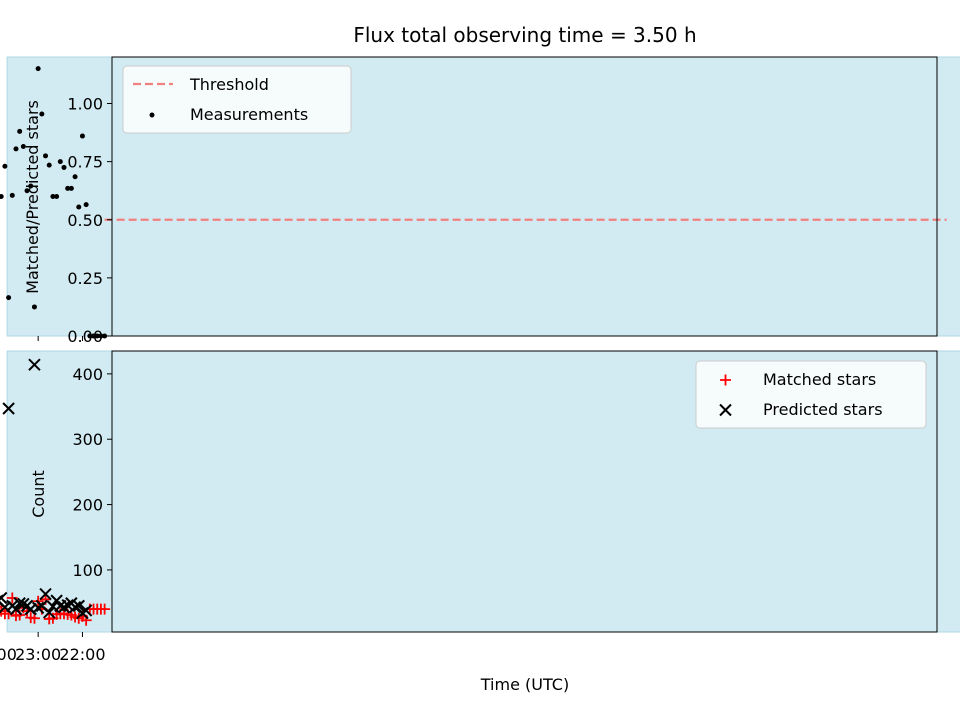  Describe the element at coordinates (823, 409) in the screenshot. I see `legend-predicted-label: Predicted stars` at that location.